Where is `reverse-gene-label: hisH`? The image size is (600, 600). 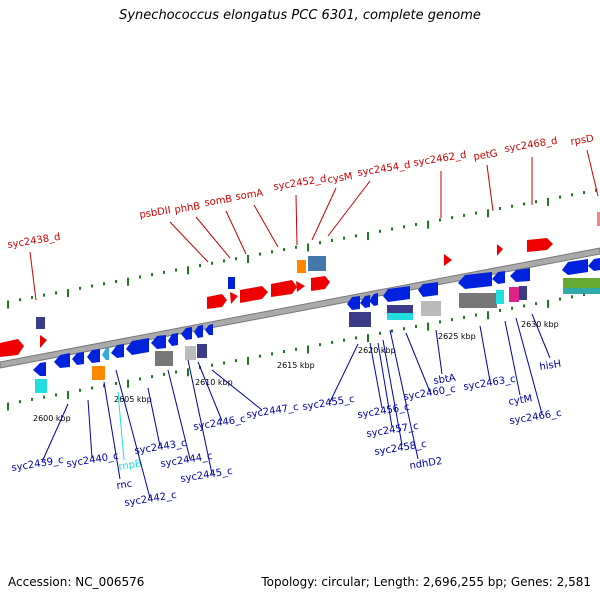 reverse-gene-label: hisH is located at coordinates (550, 366).